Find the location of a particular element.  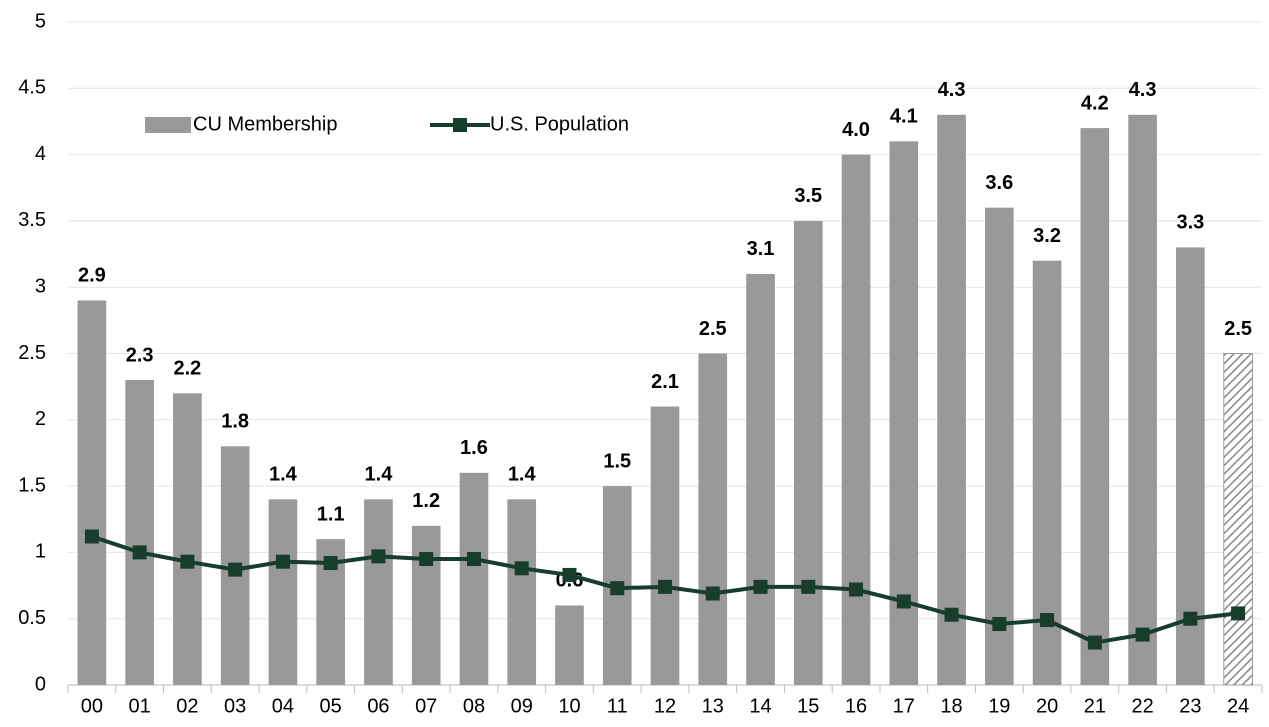

x-tick-label: 09 is located at coordinates (522, 706).